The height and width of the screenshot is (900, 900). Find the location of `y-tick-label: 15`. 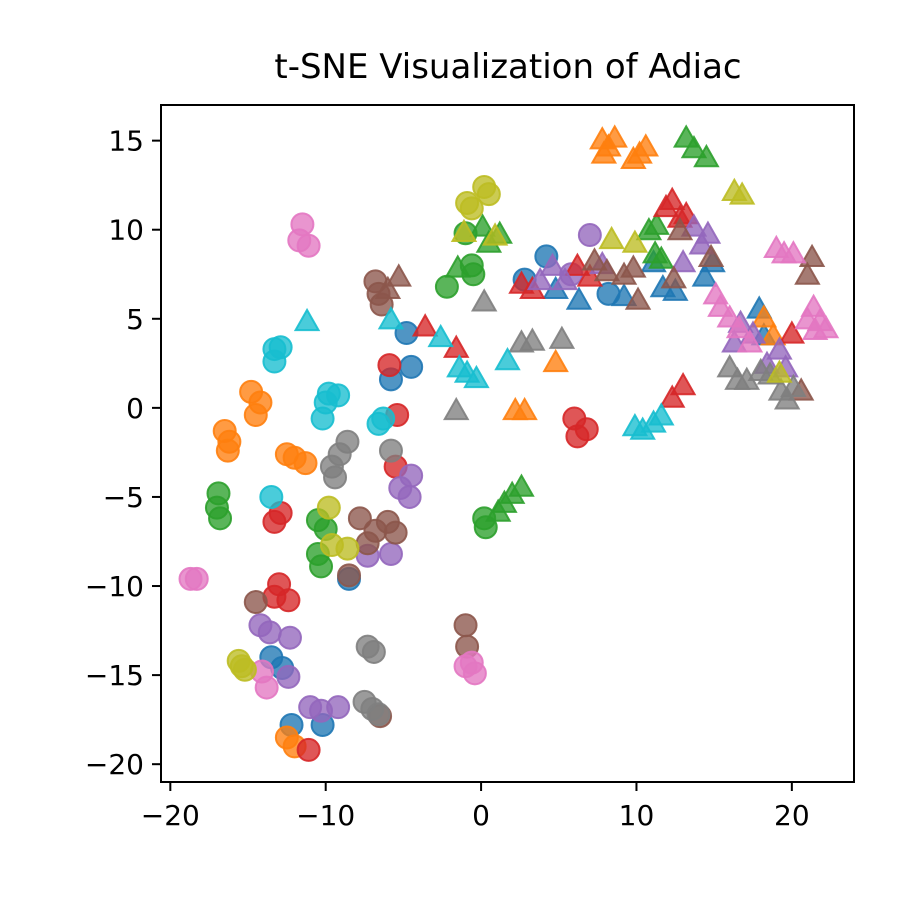

y-tick-label: 15 is located at coordinates (126, 141).